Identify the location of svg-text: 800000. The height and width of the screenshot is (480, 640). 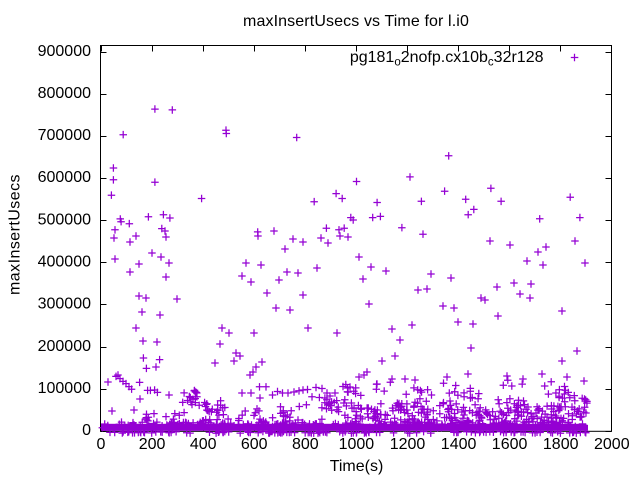
(64, 93).